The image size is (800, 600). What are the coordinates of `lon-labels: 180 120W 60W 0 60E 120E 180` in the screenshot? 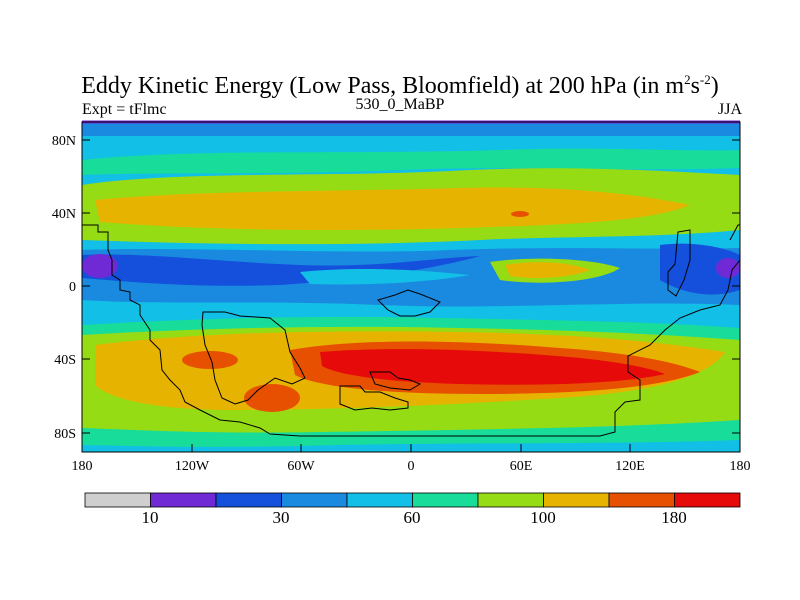 It's located at (411, 466).